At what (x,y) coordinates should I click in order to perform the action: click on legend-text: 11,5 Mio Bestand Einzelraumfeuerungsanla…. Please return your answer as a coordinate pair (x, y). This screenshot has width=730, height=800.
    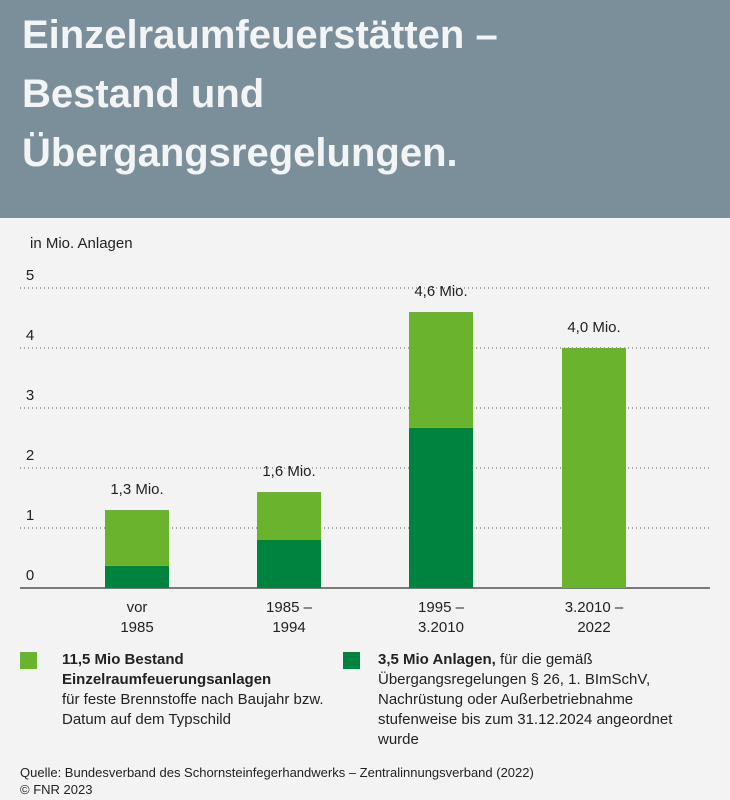
    Looking at the image, I should click on (194, 690).